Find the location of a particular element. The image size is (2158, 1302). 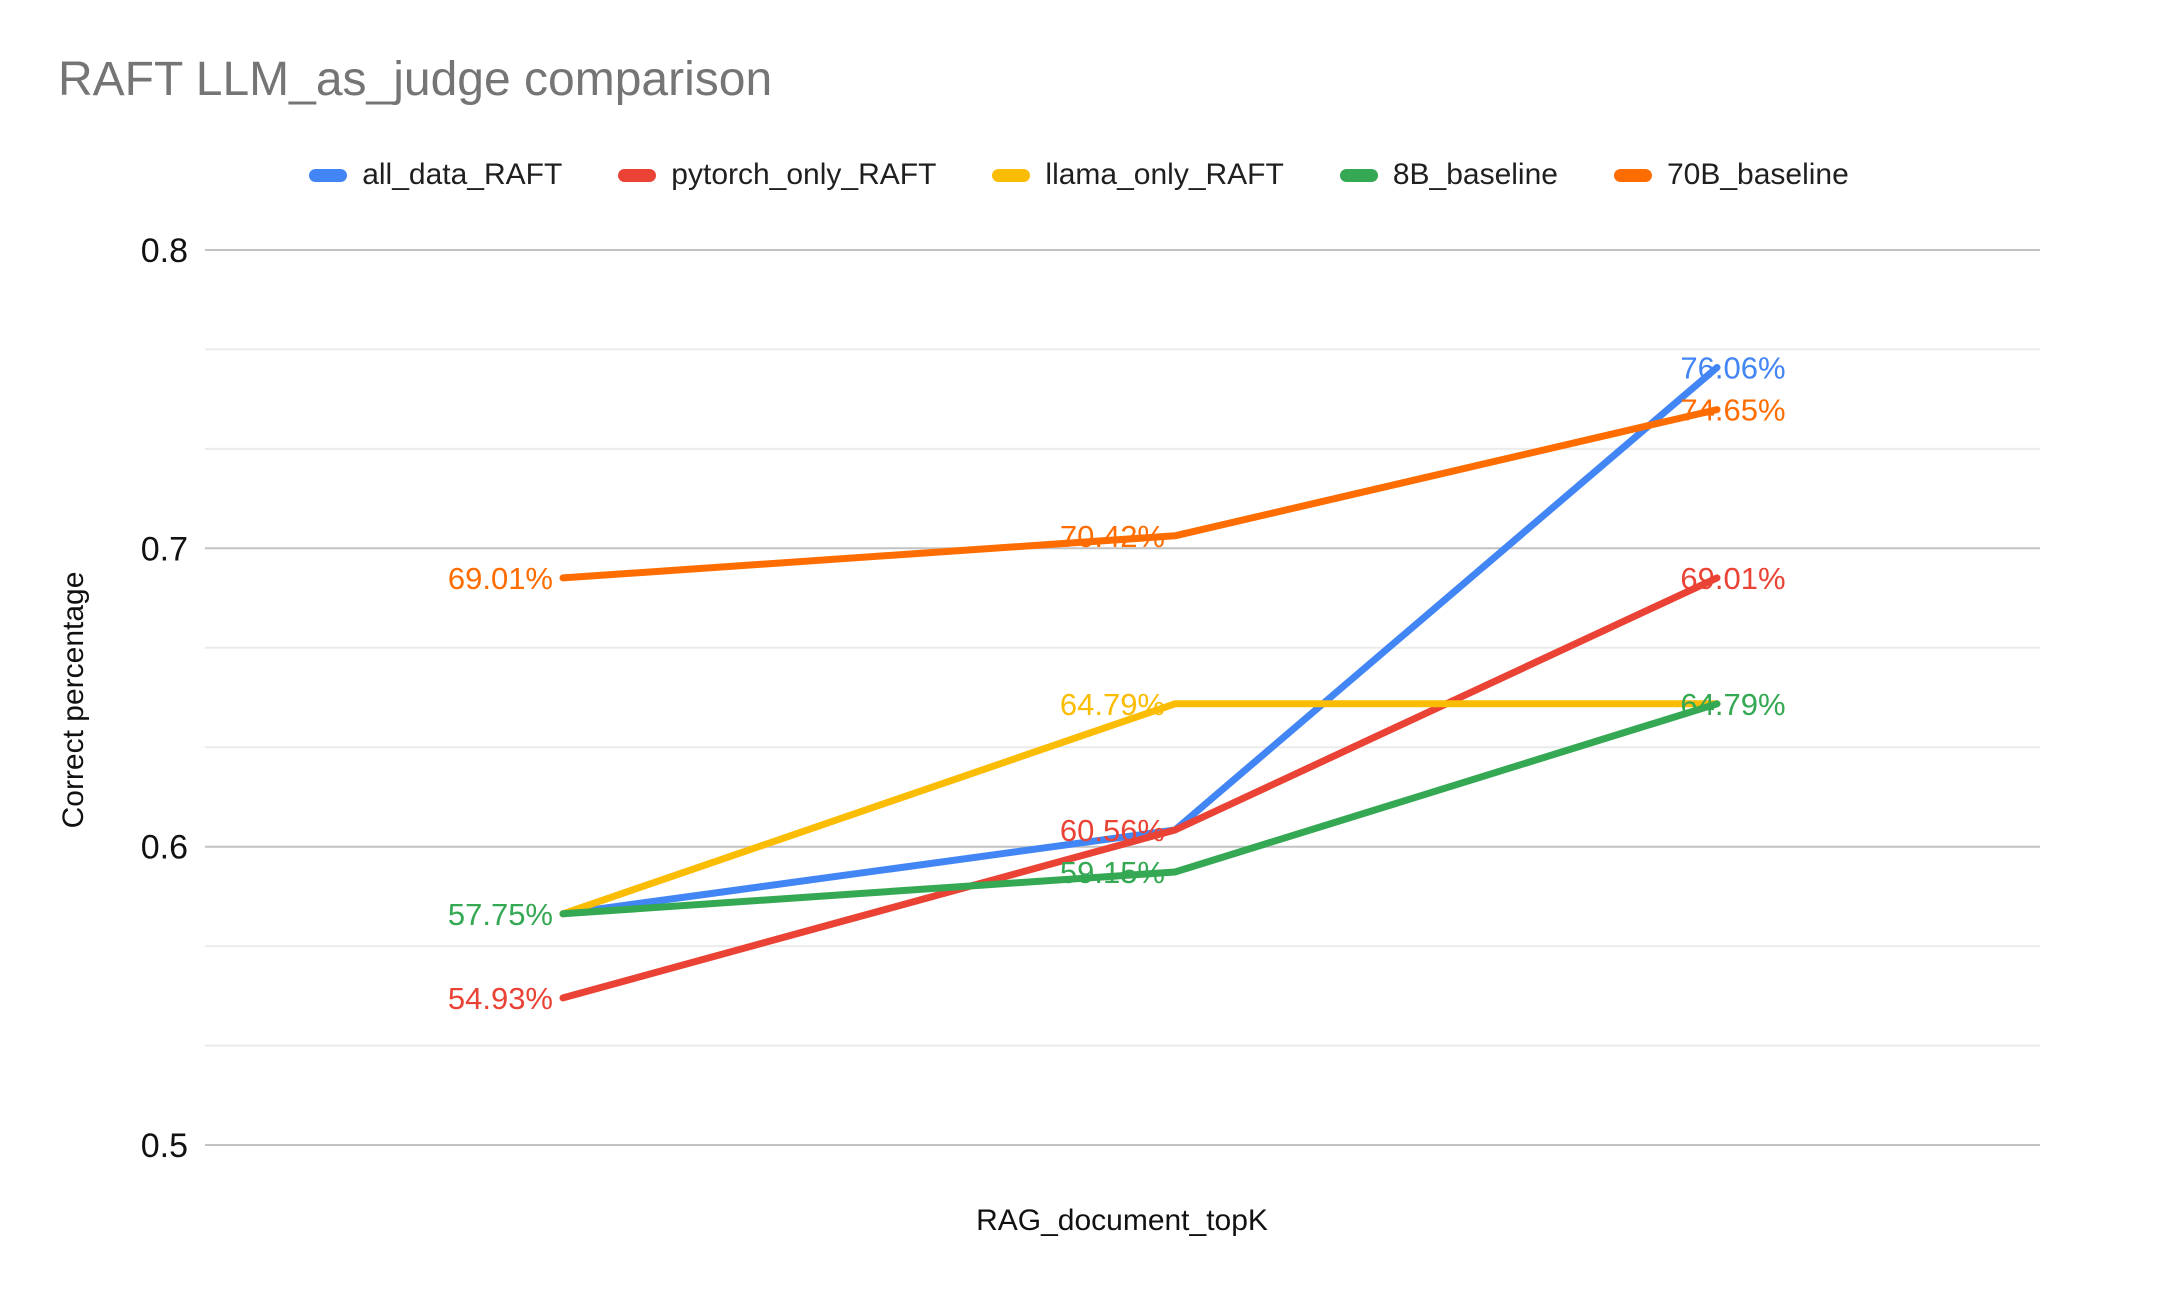

data-label-70B_baseline: 69.01% is located at coordinates (500, 578).